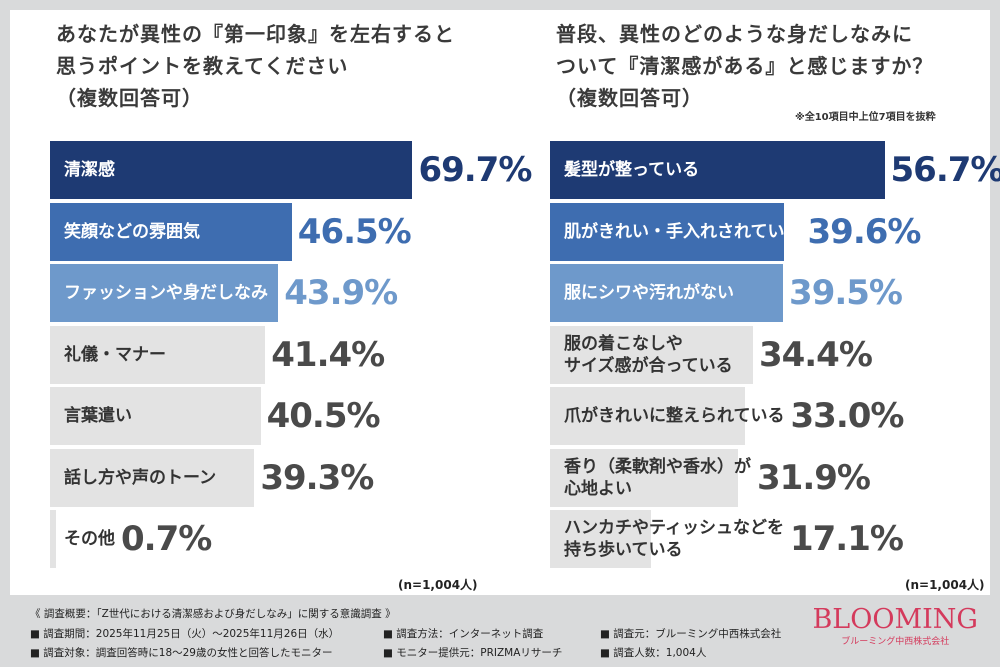 The height and width of the screenshot is (667, 1000). Describe the element at coordinates (945, 585) in the screenshot. I see `right-sample-size: (n=1,004人)` at that location.